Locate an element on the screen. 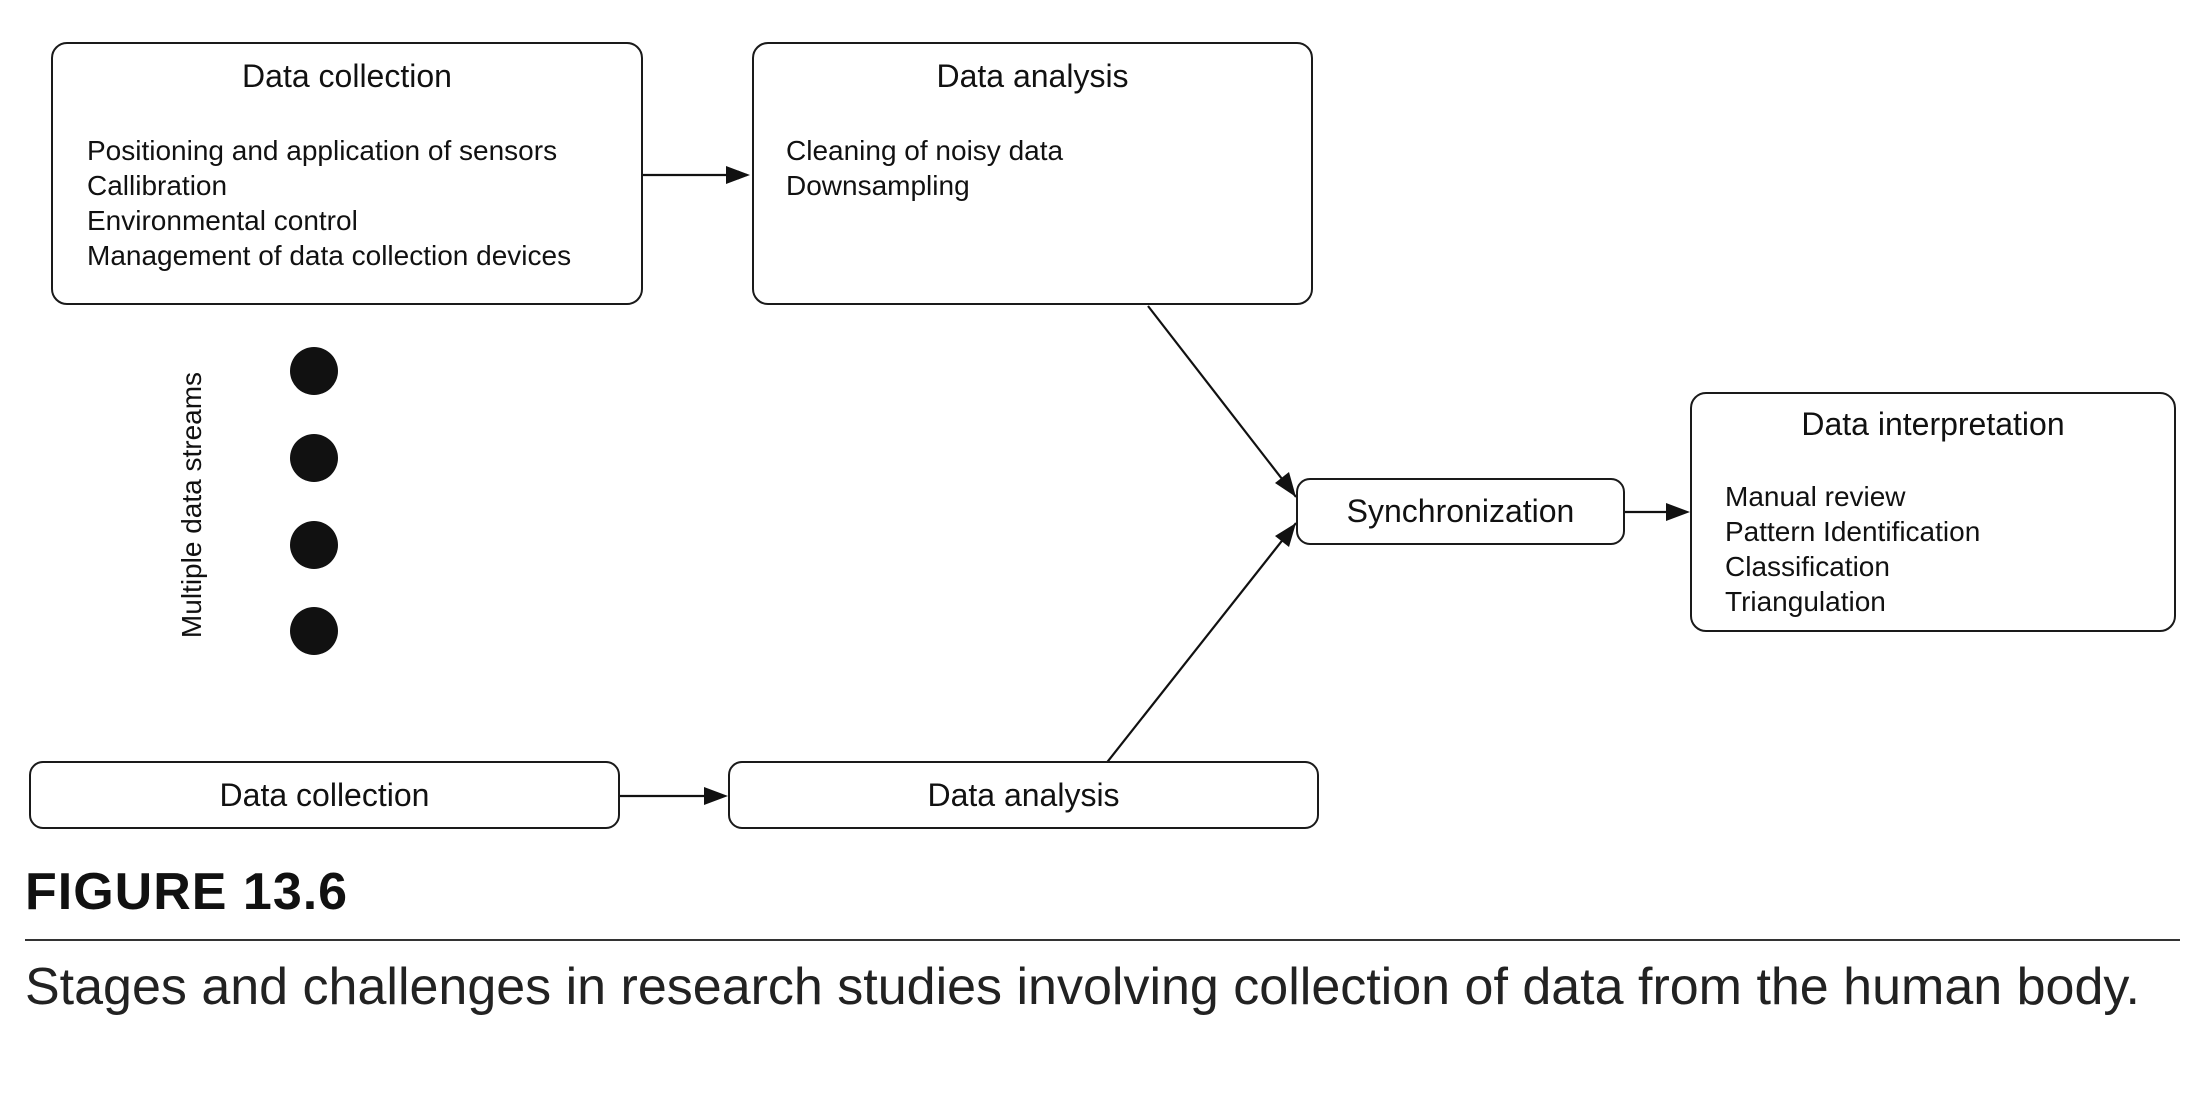 The width and height of the screenshot is (2202, 1114). arrow-bottom-analysis-to-sync is located at coordinates (1198, 646).